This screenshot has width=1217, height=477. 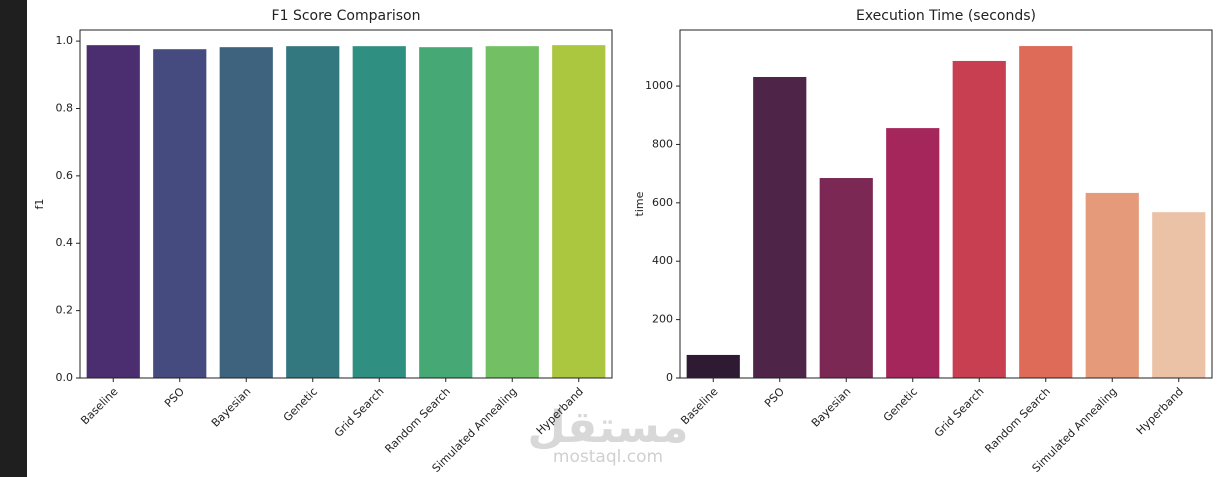 What do you see at coordinates (65, 377) in the screenshot?
I see `y-tick-label: 0.0` at bounding box center [65, 377].